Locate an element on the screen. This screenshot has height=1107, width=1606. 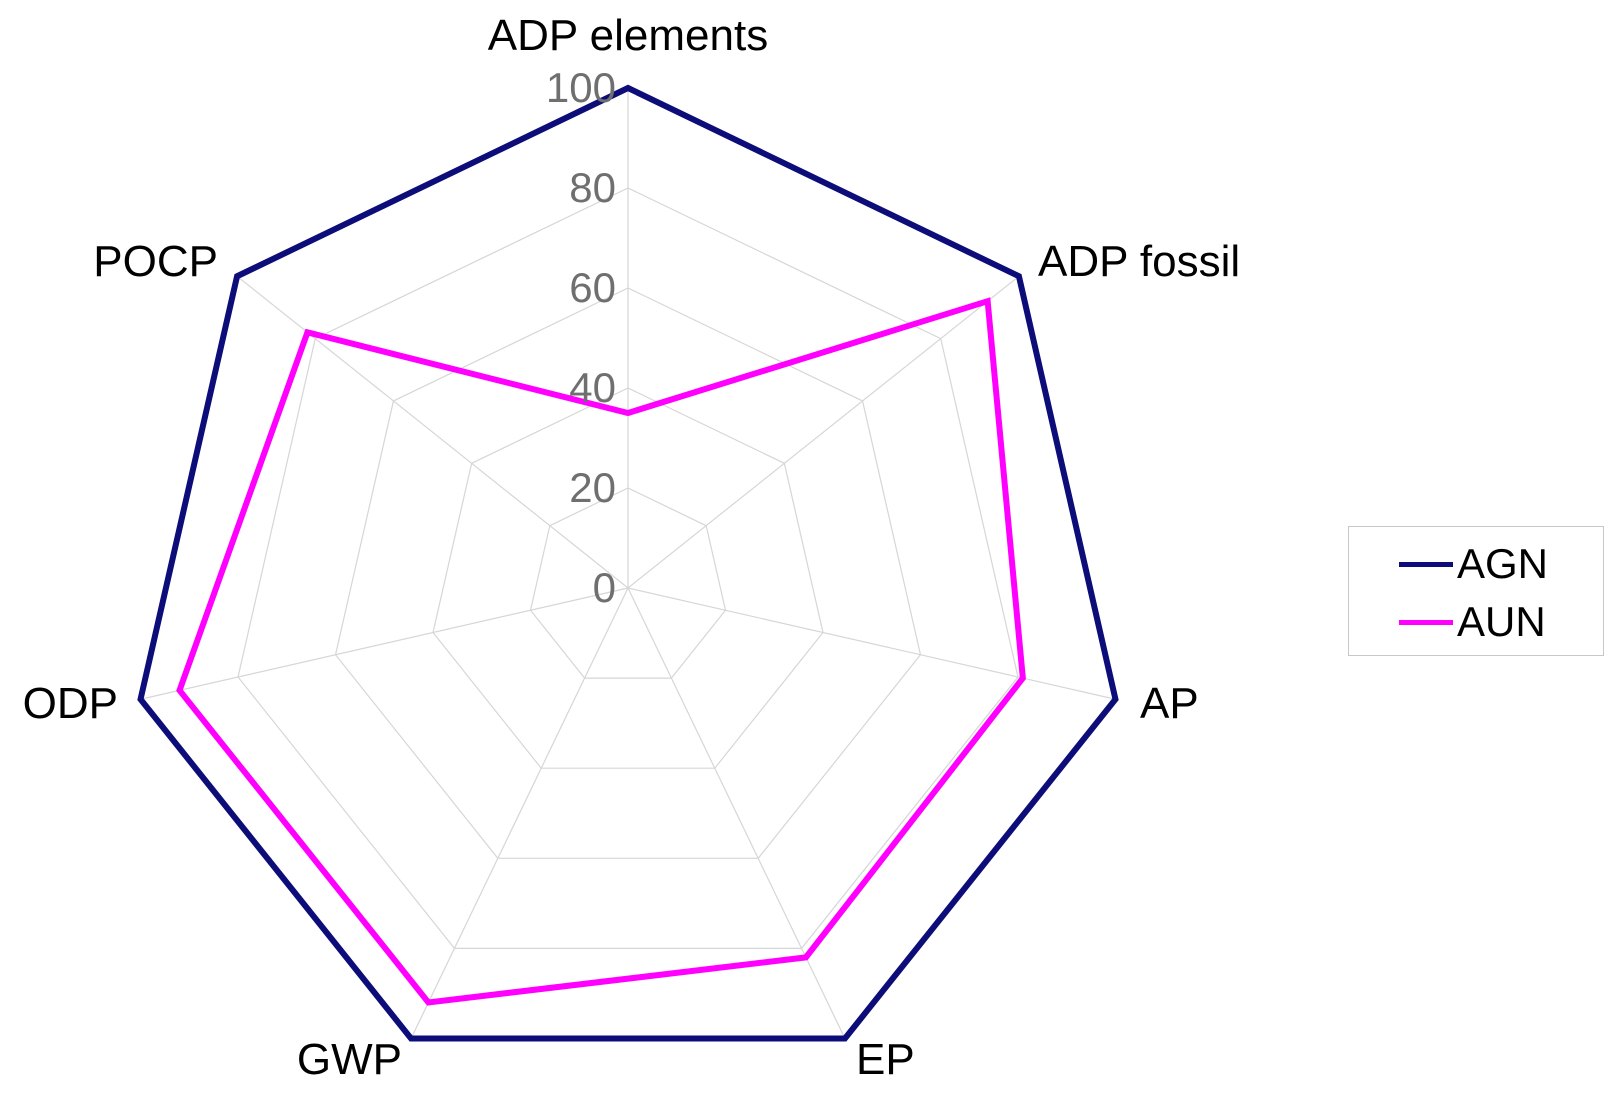
legend-item-agn: AGN is located at coordinates (1473, 564).